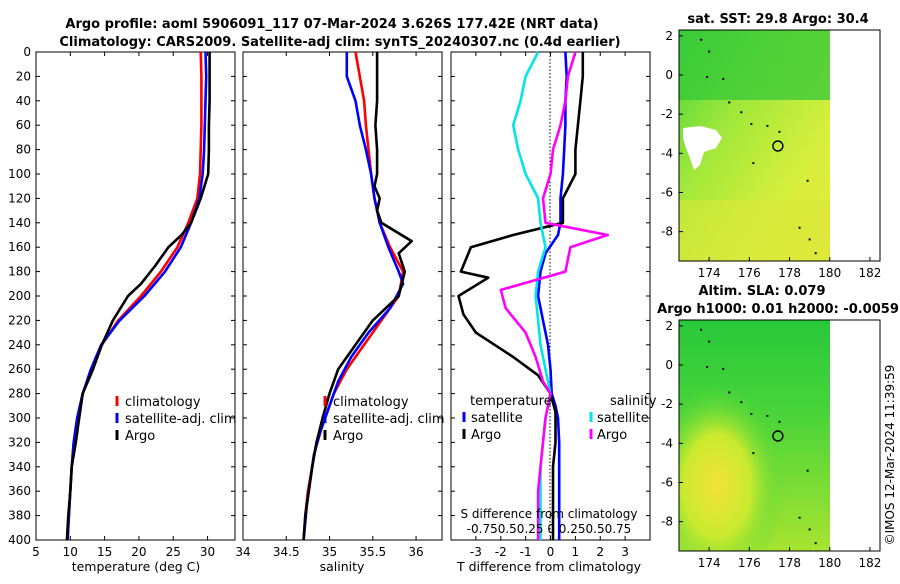 The height and width of the screenshot is (584, 900). What do you see at coordinates (19, 540) in the screenshot?
I see `depth-tick-label: 400` at bounding box center [19, 540].